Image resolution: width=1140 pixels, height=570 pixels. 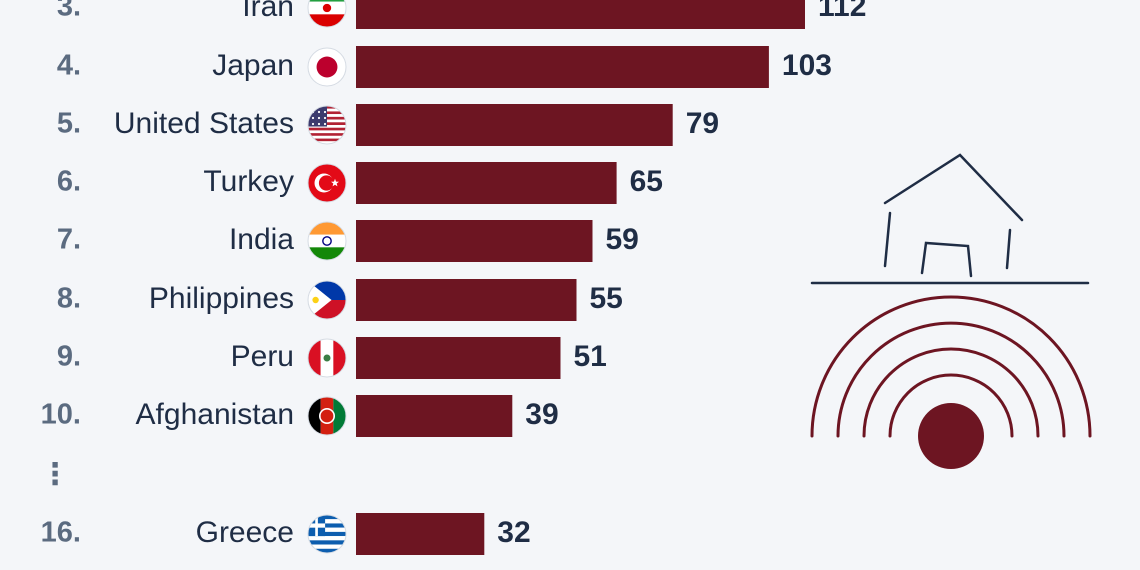 I want to click on country-label: Afghanistan, so click(x=215, y=414).